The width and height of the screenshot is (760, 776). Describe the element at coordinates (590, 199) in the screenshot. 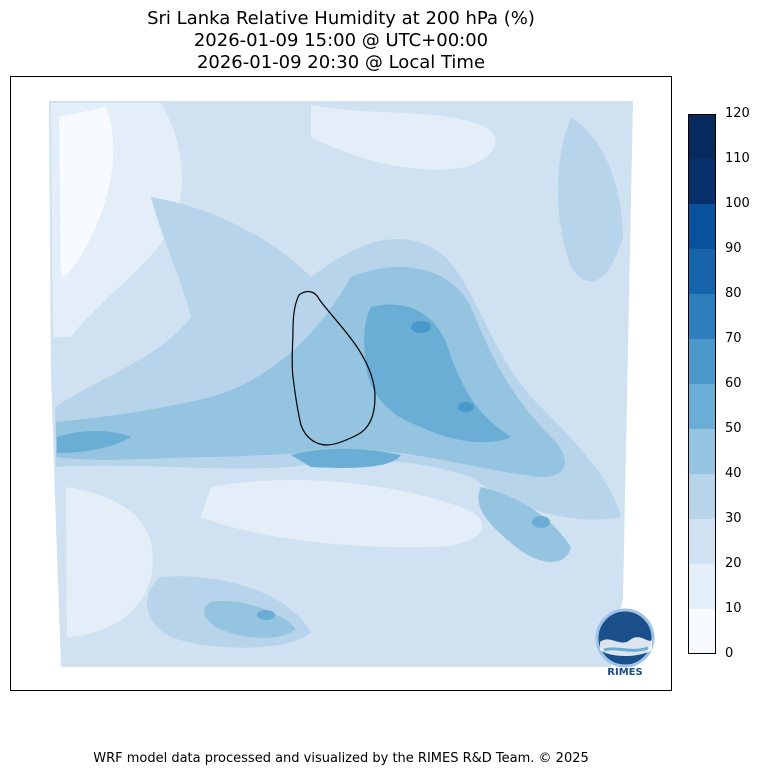

I see `contour-mid-east-strip` at that location.